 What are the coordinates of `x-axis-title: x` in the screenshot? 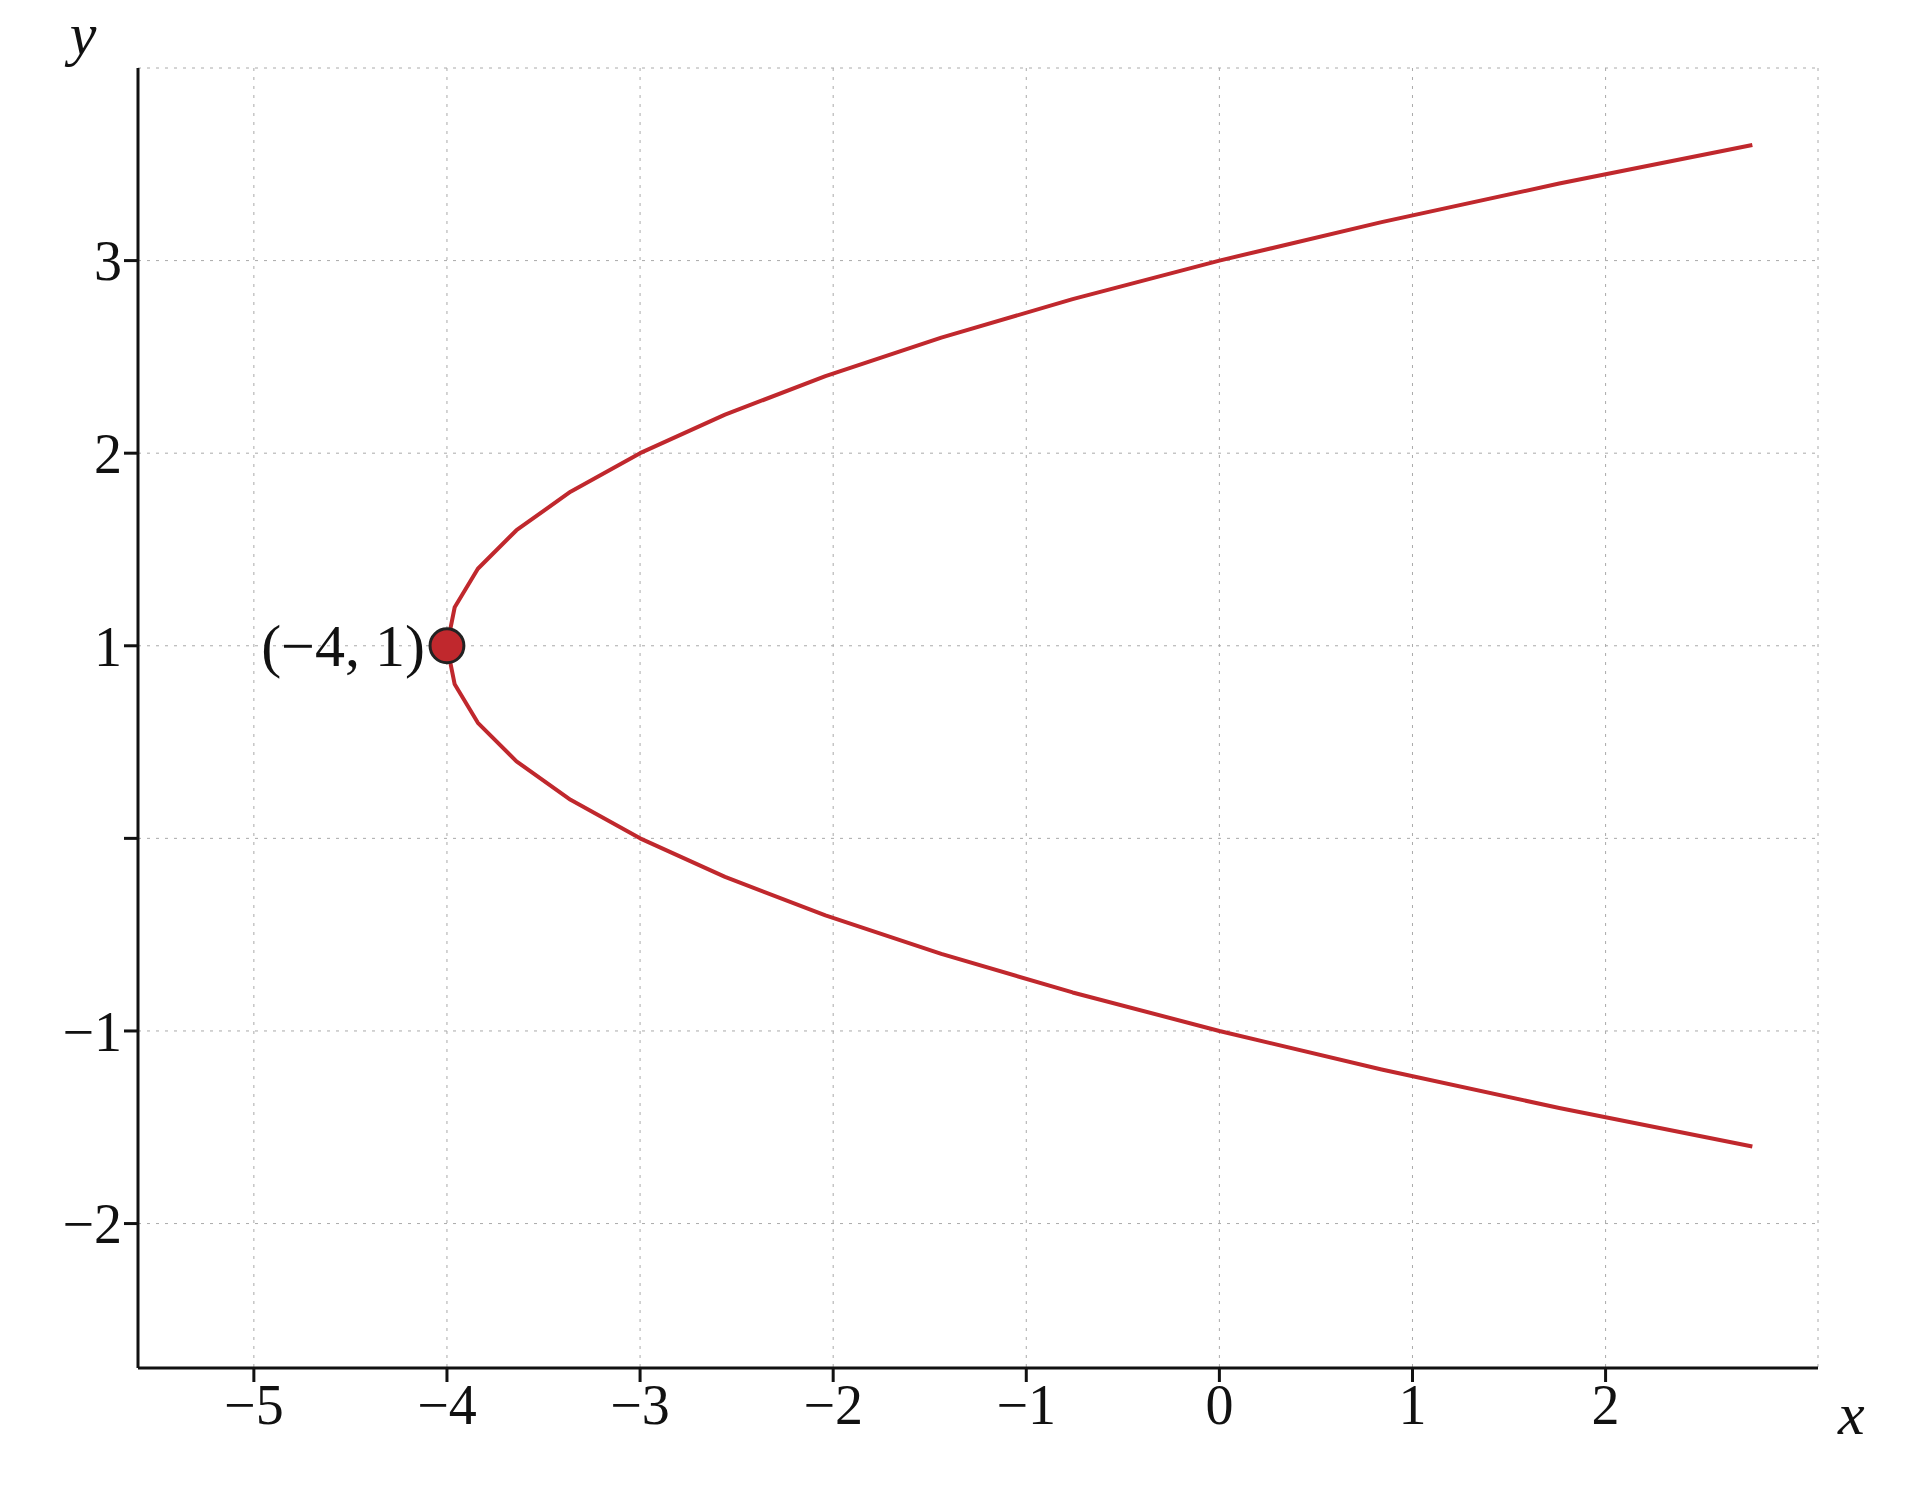 It's located at (1851, 1414).